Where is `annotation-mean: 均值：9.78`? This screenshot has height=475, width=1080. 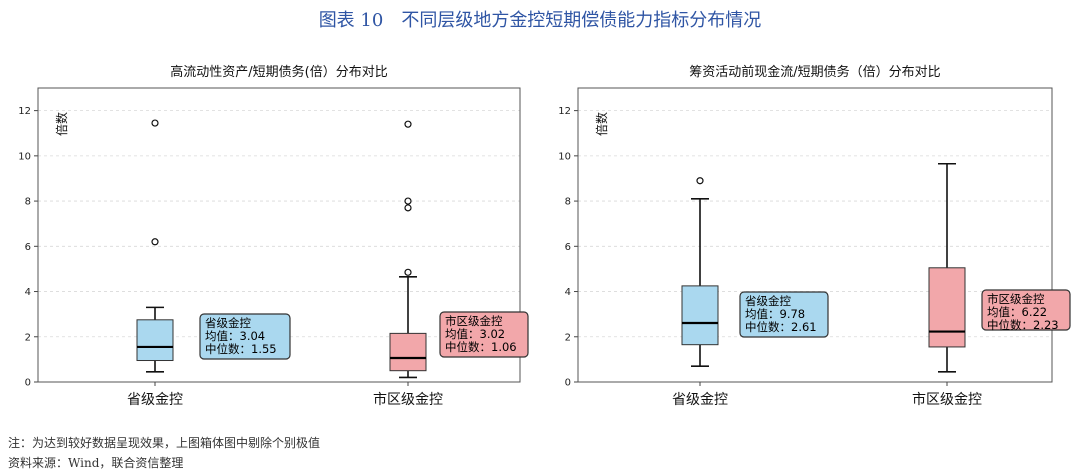 annotation-mean: 均值：9.78 is located at coordinates (775, 314).